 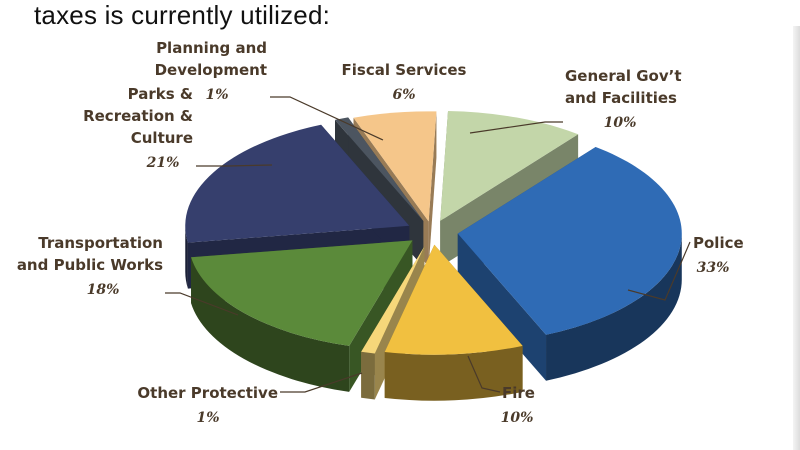 I want to click on slice-label-6: Fiscal Services, so click(x=404, y=70).